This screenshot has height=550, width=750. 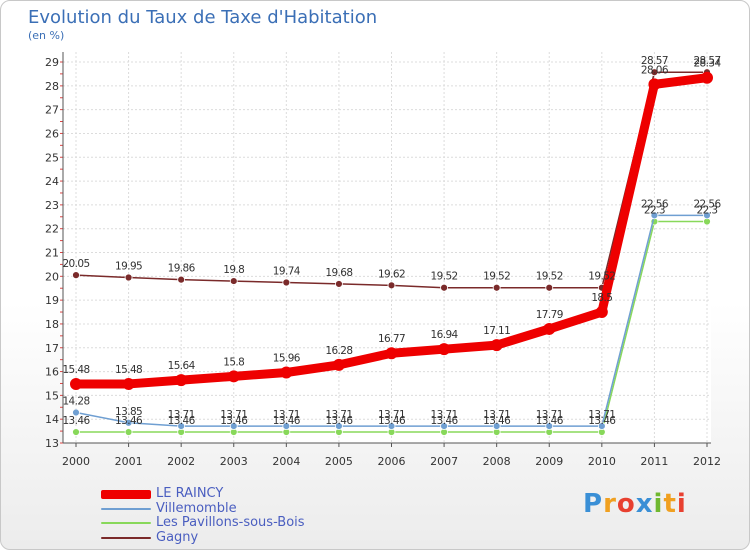 I want to click on x-tick-label: 2005, so click(x=339, y=461).